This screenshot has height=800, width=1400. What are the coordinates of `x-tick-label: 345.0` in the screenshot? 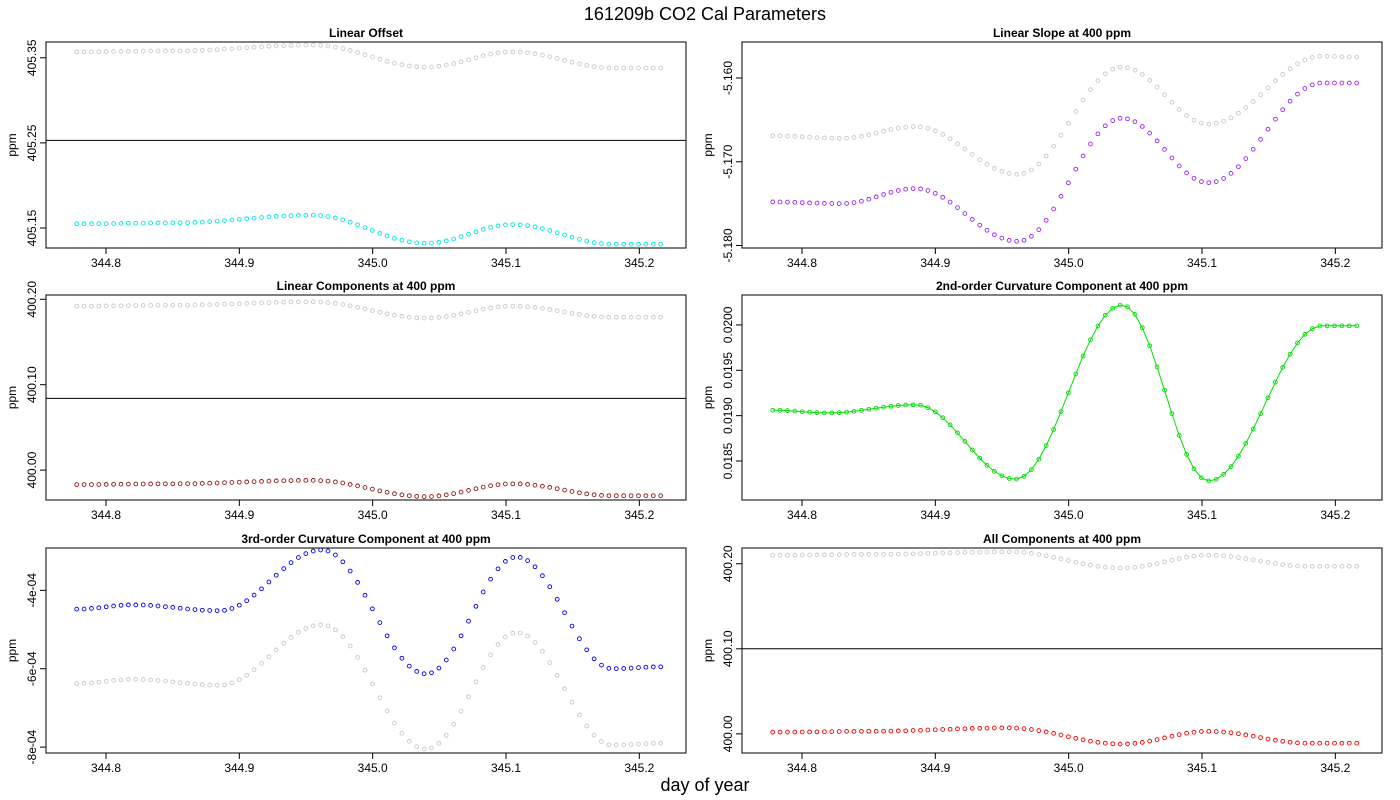 It's located at (1069, 768).